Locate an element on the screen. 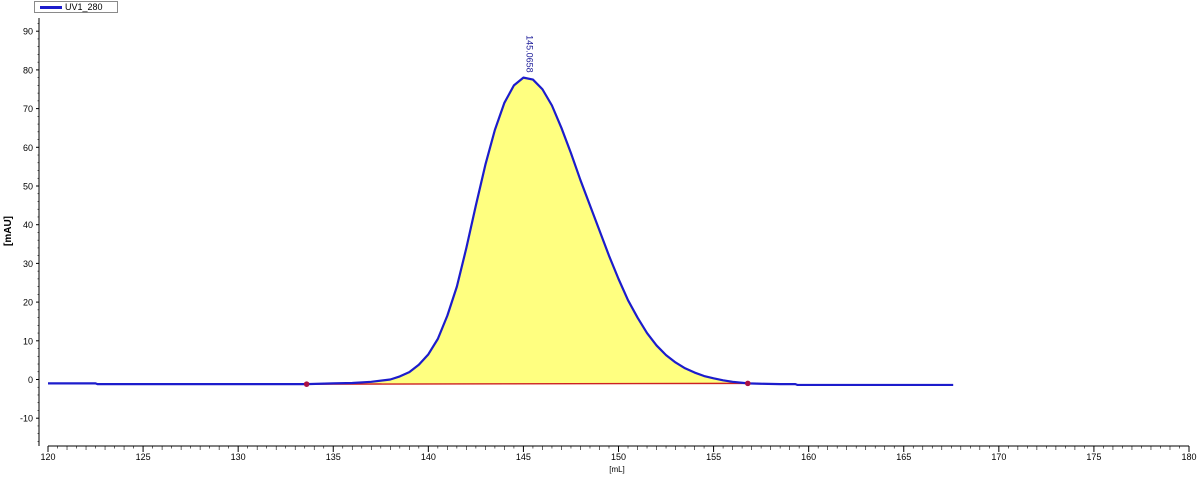 The image size is (1201, 482). y-tick-label: 30 is located at coordinates (28, 264).